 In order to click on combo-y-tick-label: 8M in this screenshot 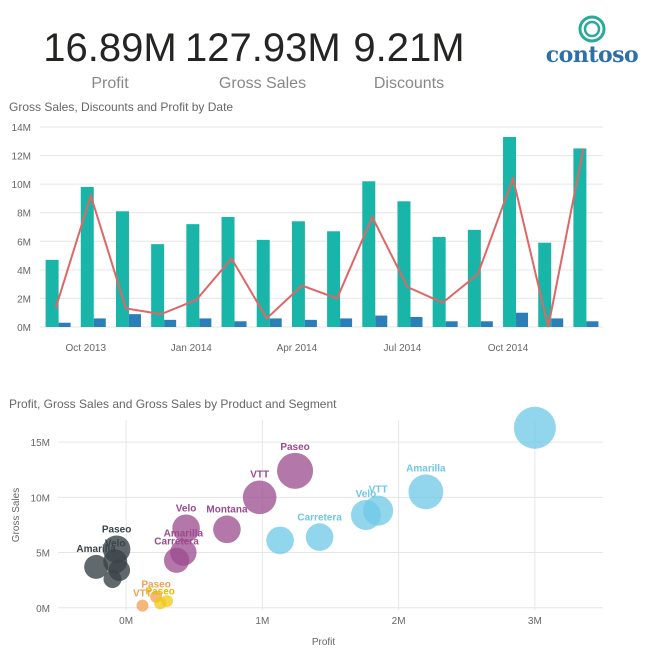, I will do `click(24, 214)`.